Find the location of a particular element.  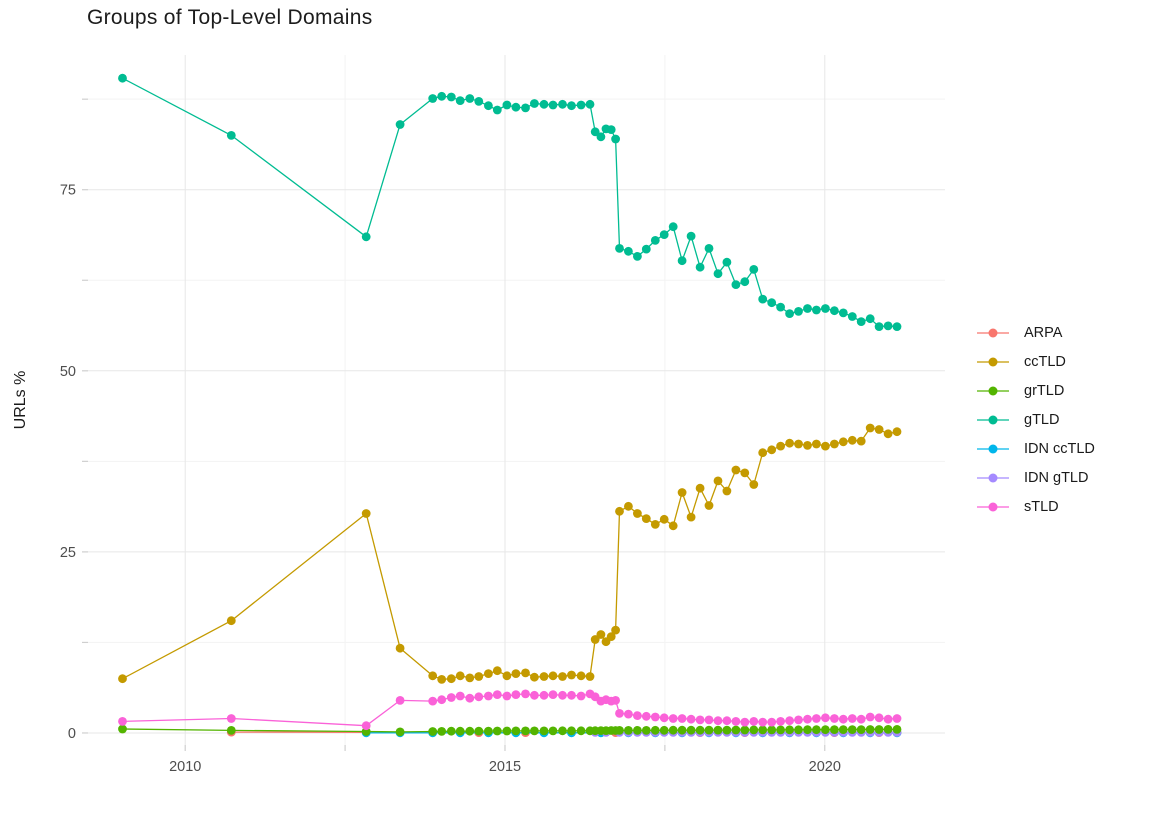

legend-item-stld: sTLD is located at coordinates (1035, 506).